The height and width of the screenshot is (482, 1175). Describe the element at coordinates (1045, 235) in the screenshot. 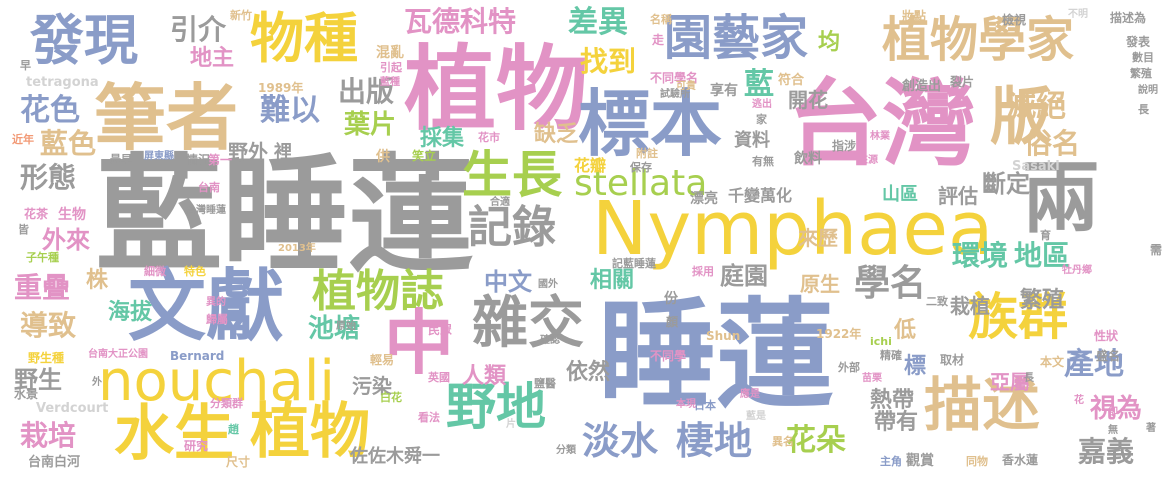

I see `word: 育` at that location.